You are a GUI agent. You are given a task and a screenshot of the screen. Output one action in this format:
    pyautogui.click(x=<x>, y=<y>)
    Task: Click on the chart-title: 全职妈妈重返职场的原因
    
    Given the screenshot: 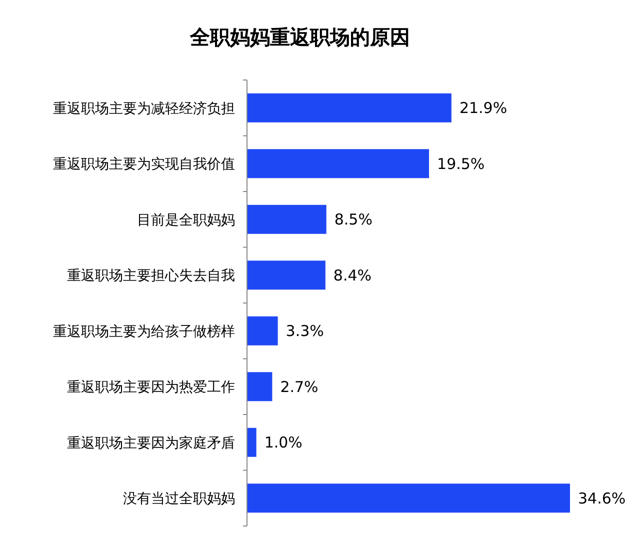 What is the action you would take?
    pyautogui.click(x=299, y=37)
    